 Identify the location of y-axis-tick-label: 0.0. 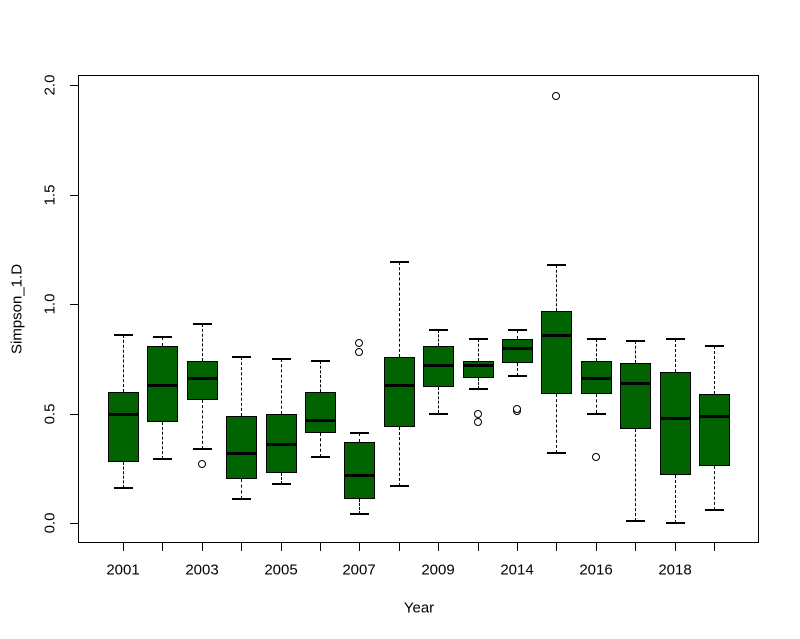
(50, 523).